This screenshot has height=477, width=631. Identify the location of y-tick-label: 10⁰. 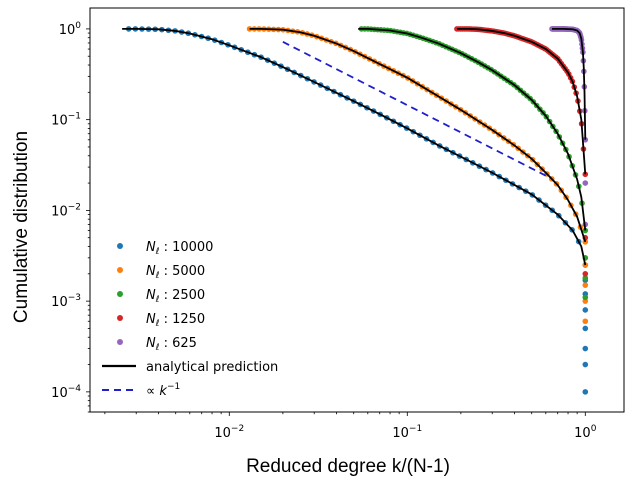
(70, 29).